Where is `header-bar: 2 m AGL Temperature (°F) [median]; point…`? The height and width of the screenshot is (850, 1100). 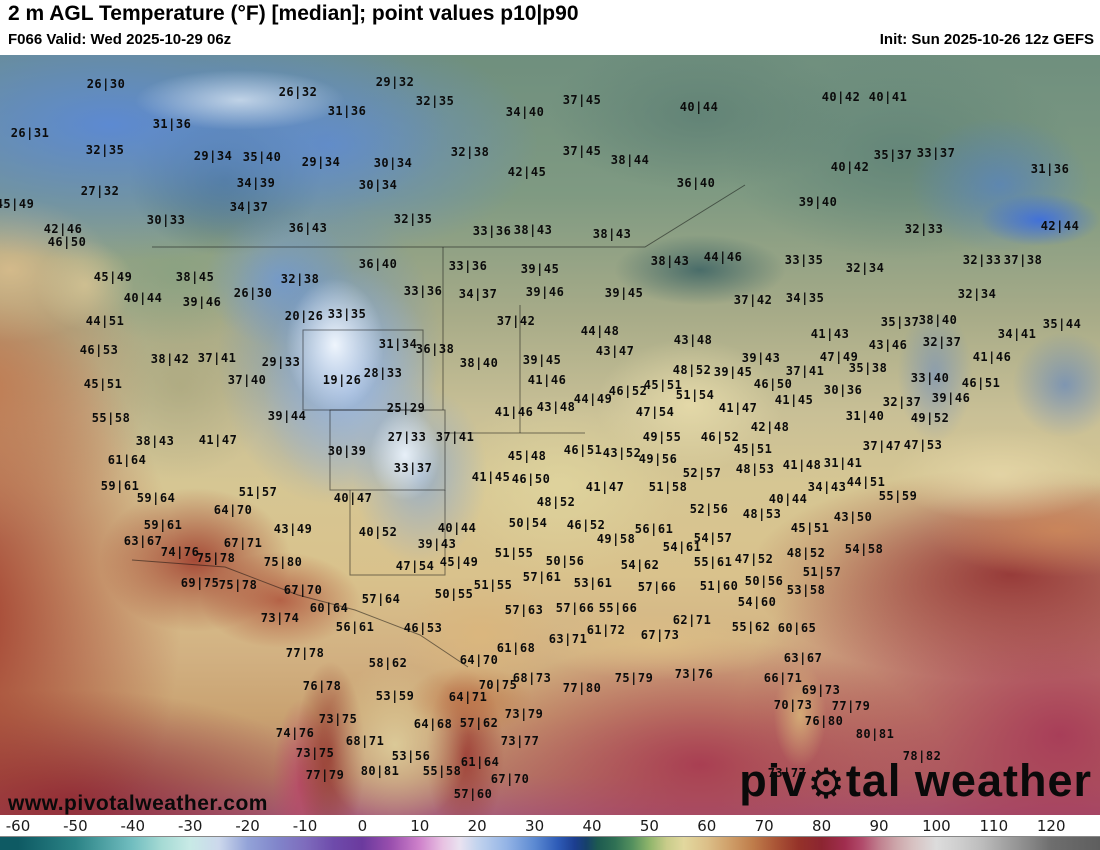
header-bar: 2 m AGL Temperature (°F) [median]; point… is located at coordinates (550, 27).